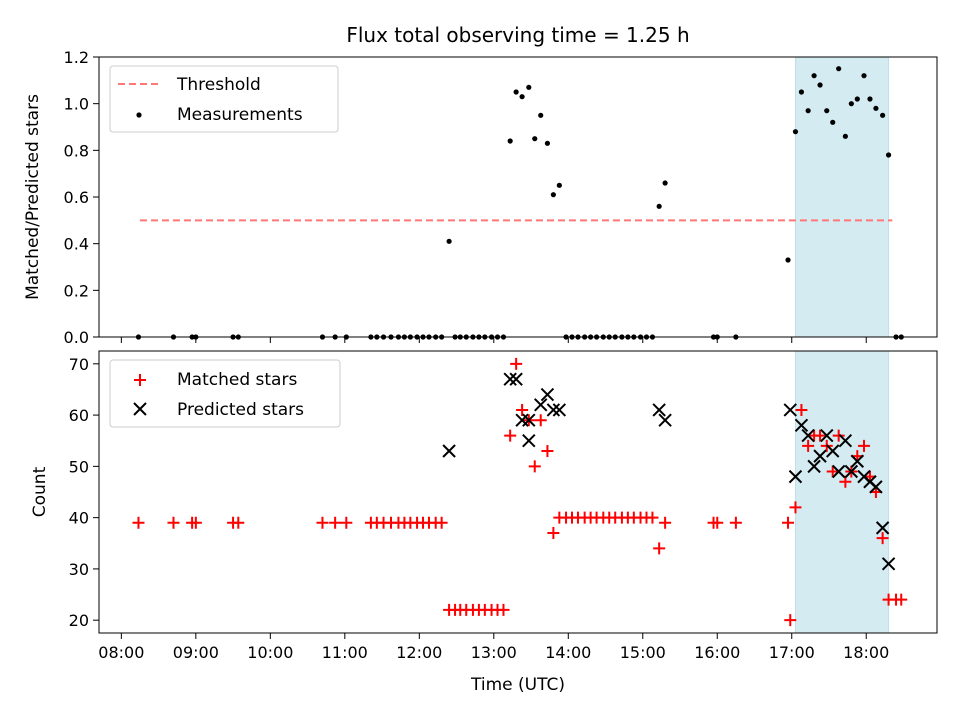  Describe the element at coordinates (79, 518) in the screenshot. I see `y-tick-label: 40` at that location.